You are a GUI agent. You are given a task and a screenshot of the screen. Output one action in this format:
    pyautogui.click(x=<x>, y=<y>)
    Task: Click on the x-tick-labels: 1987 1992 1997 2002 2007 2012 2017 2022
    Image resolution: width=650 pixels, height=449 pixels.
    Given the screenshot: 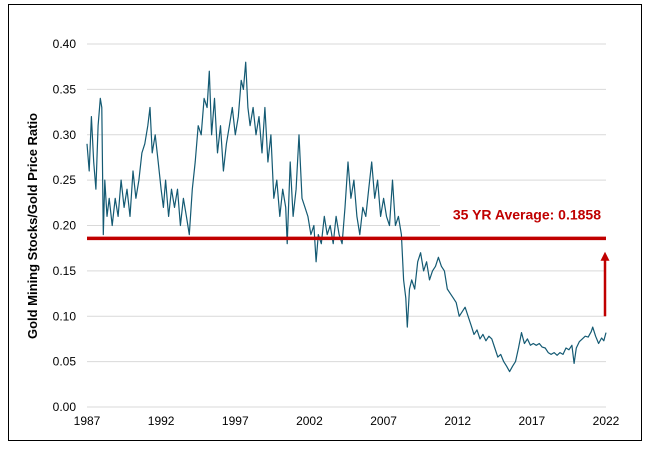 What is the action you would take?
    pyautogui.click(x=347, y=421)
    